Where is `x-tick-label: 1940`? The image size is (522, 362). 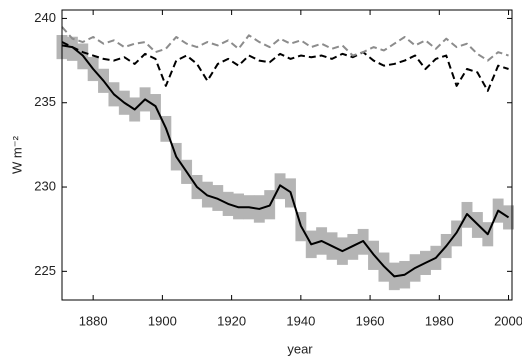 x-tick-label: 1940 is located at coordinates (300, 320).